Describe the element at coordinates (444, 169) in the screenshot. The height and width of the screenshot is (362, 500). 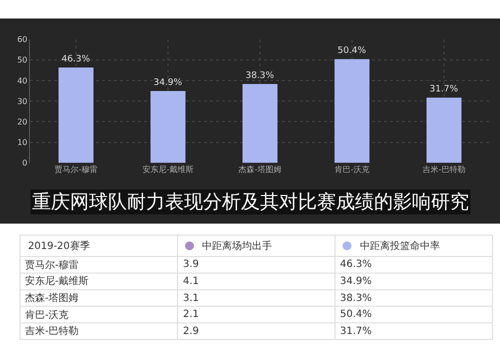
I see `x-tick-label: 吉米-巴特勒` at that location.